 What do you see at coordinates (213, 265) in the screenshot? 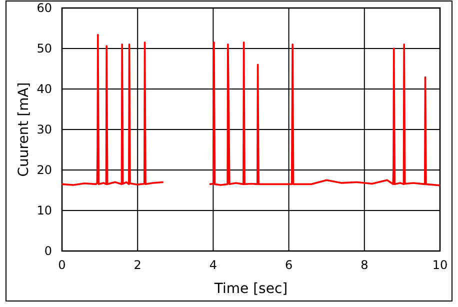
I see `x-tick-label: 4` at bounding box center [213, 265].